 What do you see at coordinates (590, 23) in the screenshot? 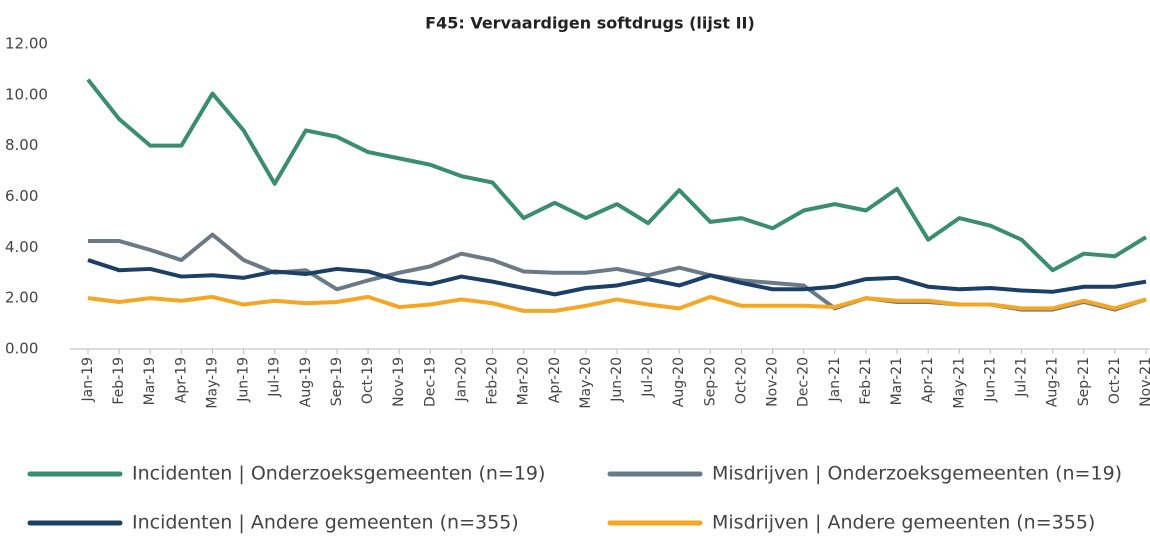
I see `chart-title: F45: Vervaardigen softdrugs (lijst II)` at bounding box center [590, 23].